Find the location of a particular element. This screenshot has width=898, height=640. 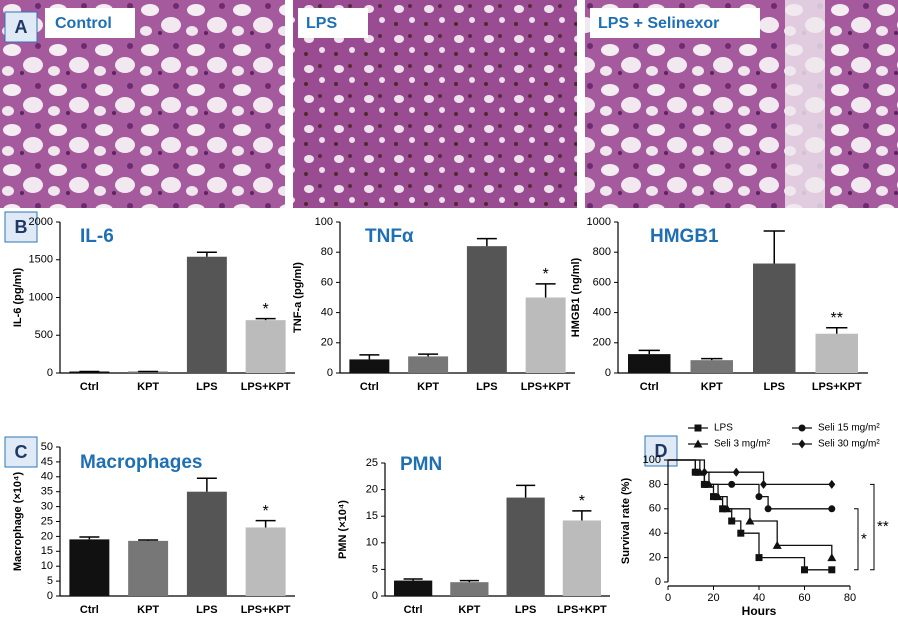

chart-title: TNFα is located at coordinates (389, 236).